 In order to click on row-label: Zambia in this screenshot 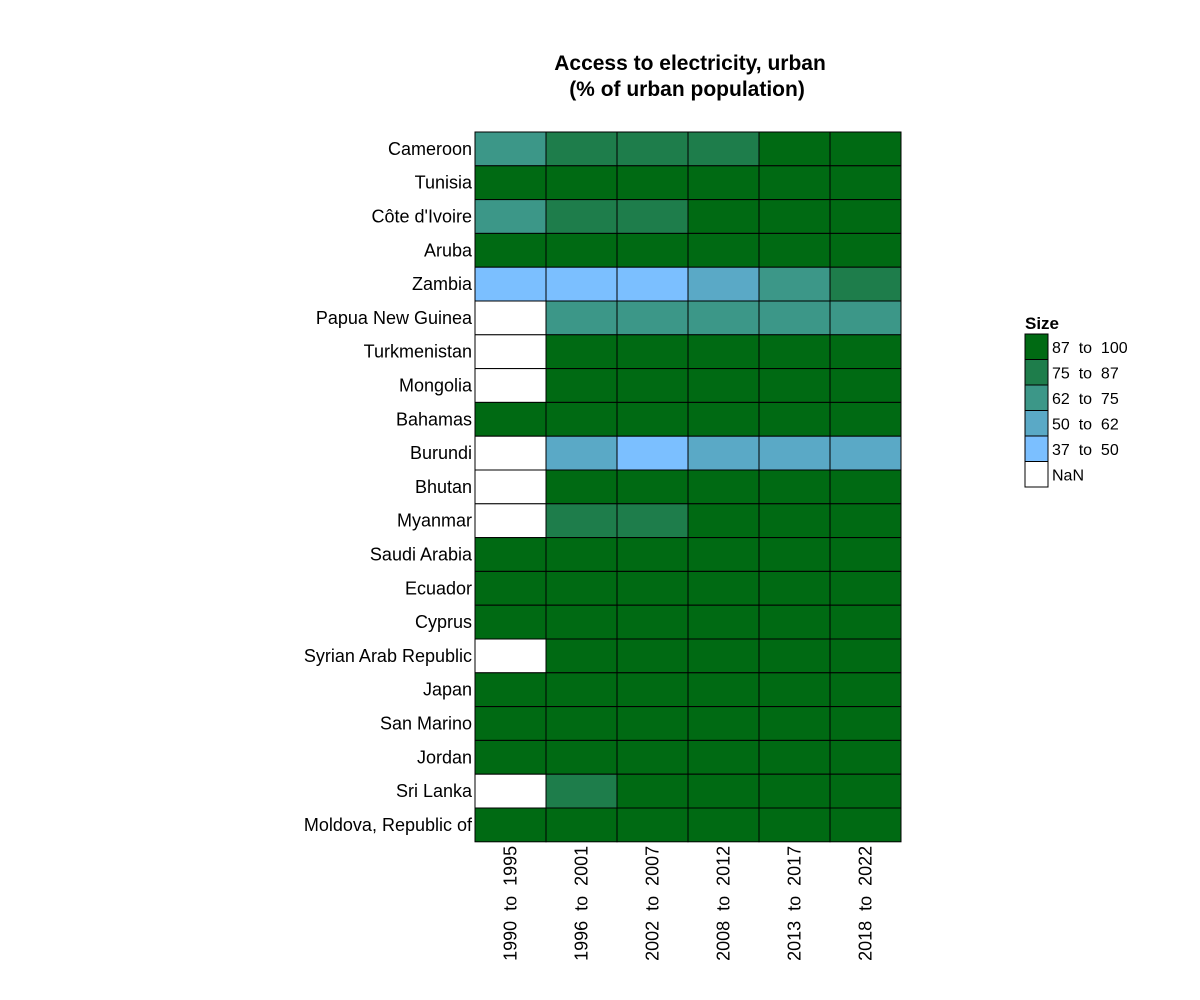, I will do `click(442, 284)`.